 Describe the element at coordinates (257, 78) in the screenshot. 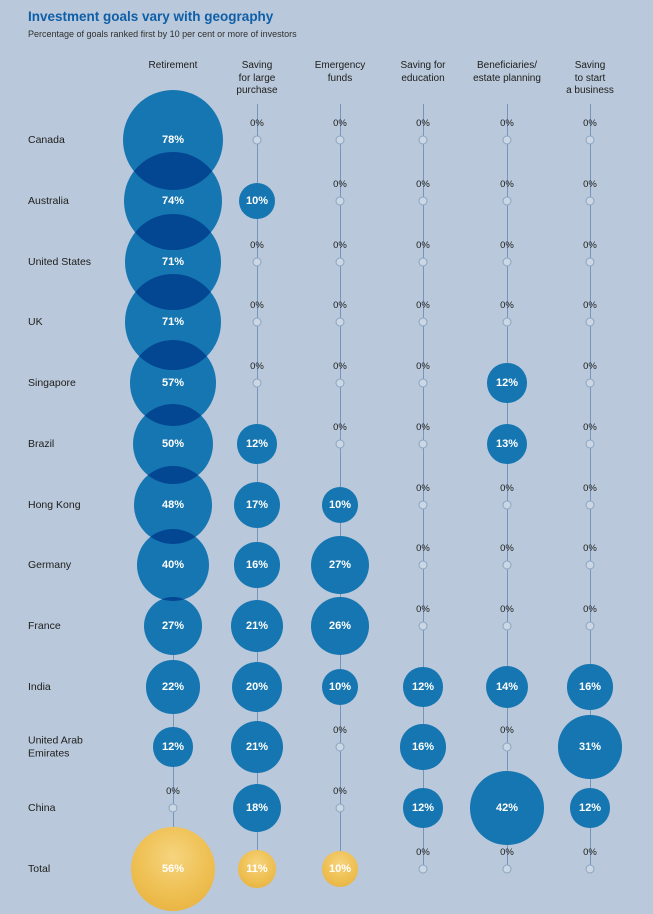

I see `column-header: Saving for large purchase` at that location.